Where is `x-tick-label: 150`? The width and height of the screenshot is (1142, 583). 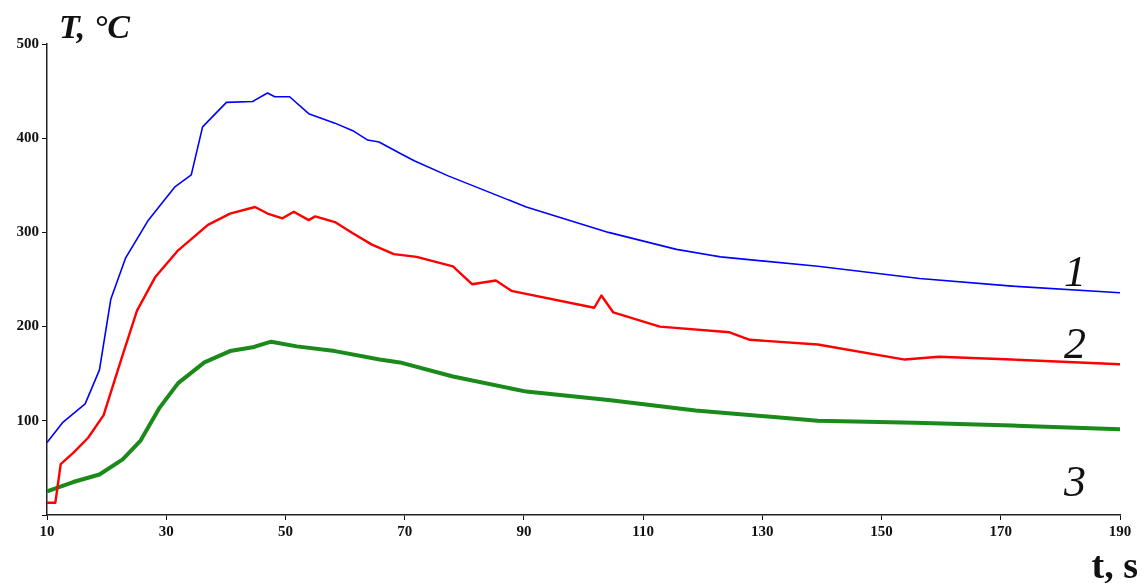
x-tick-label: 150 is located at coordinates (881, 530).